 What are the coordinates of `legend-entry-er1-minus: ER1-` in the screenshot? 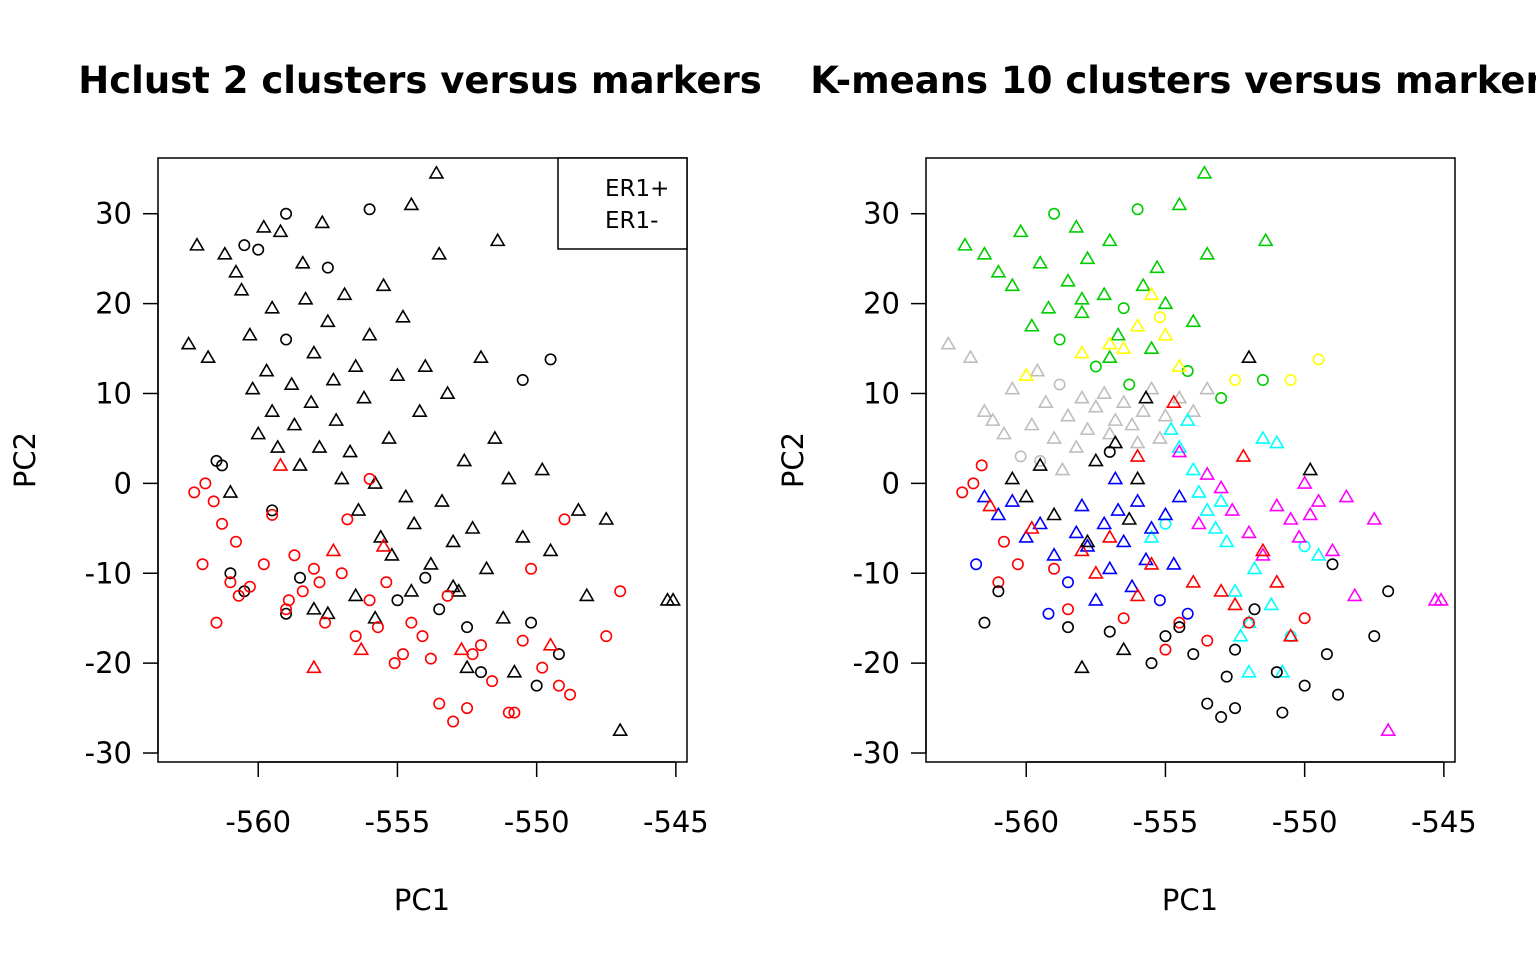 It's located at (631, 221).